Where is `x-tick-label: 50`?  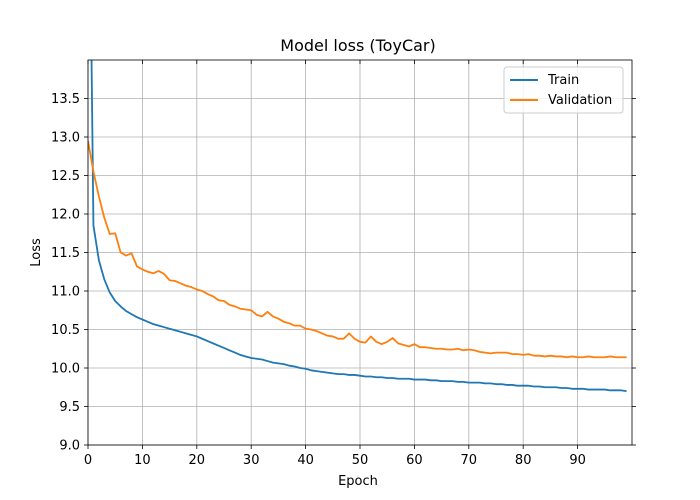
x-tick-label: 50 is located at coordinates (360, 460).